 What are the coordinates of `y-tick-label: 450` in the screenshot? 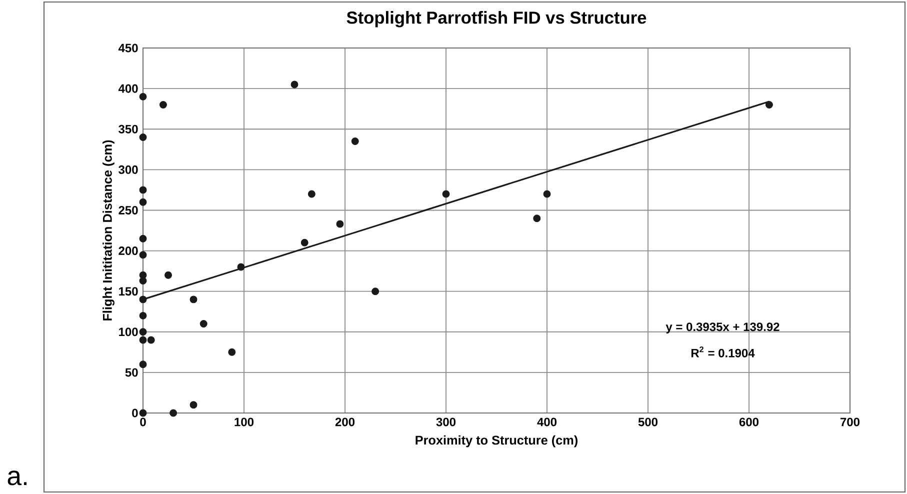 It's located at (128, 48).